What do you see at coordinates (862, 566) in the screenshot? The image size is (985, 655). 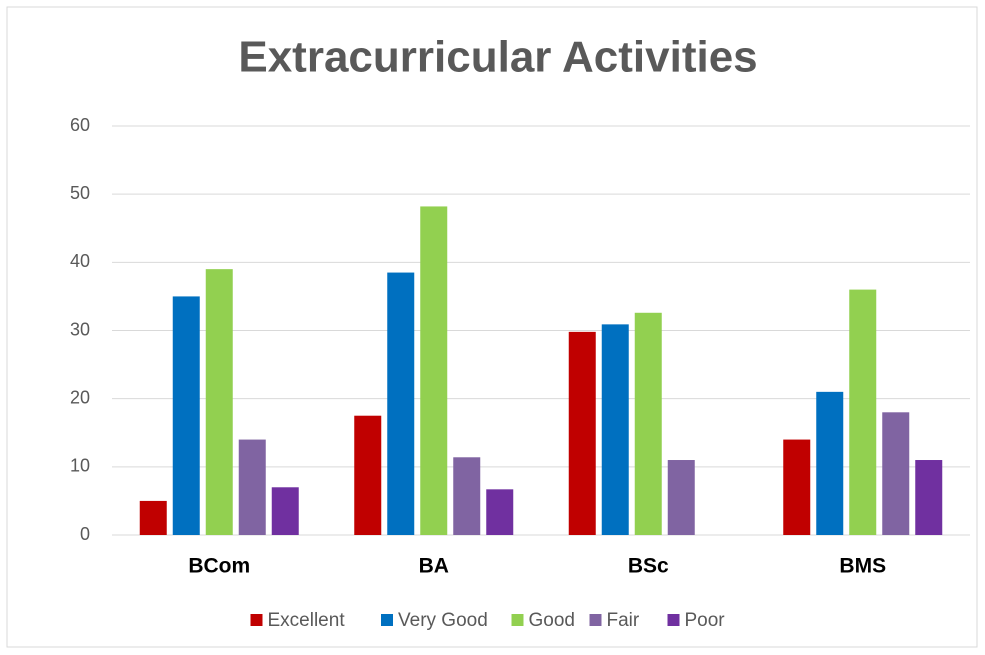 I see `x-tick-label: BMS` at bounding box center [862, 566].